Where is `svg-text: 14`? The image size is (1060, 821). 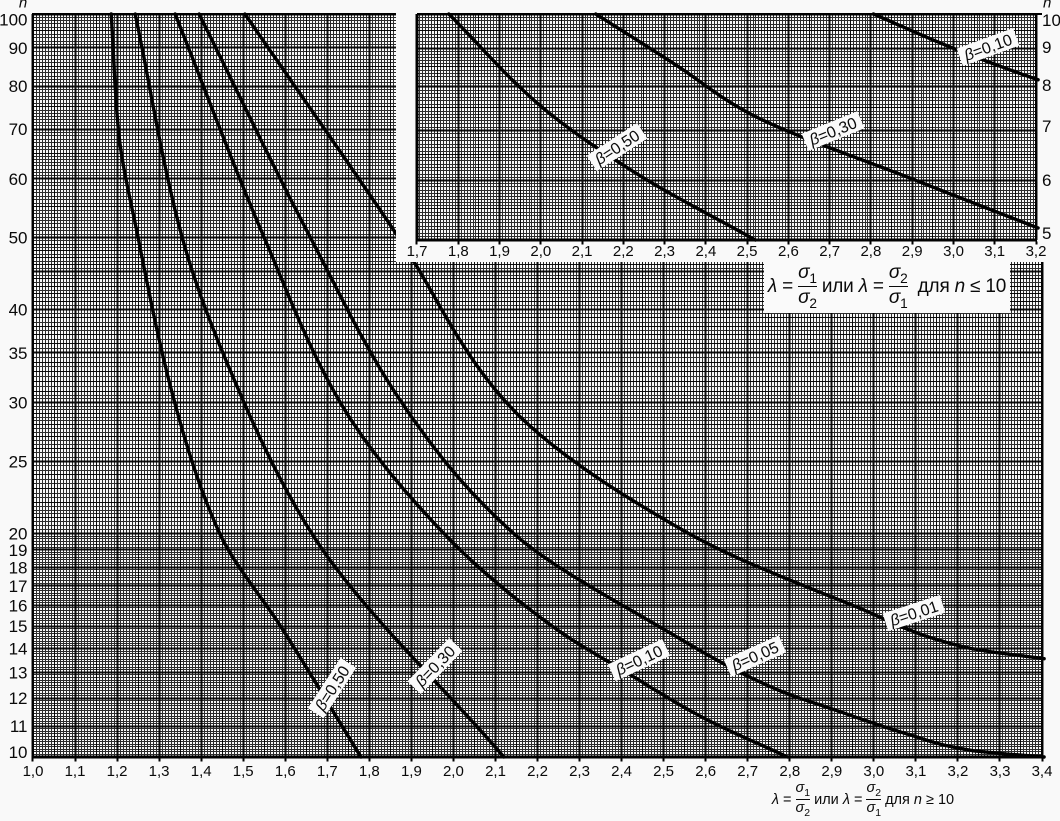
svg-text: 14 is located at coordinates (18, 648).